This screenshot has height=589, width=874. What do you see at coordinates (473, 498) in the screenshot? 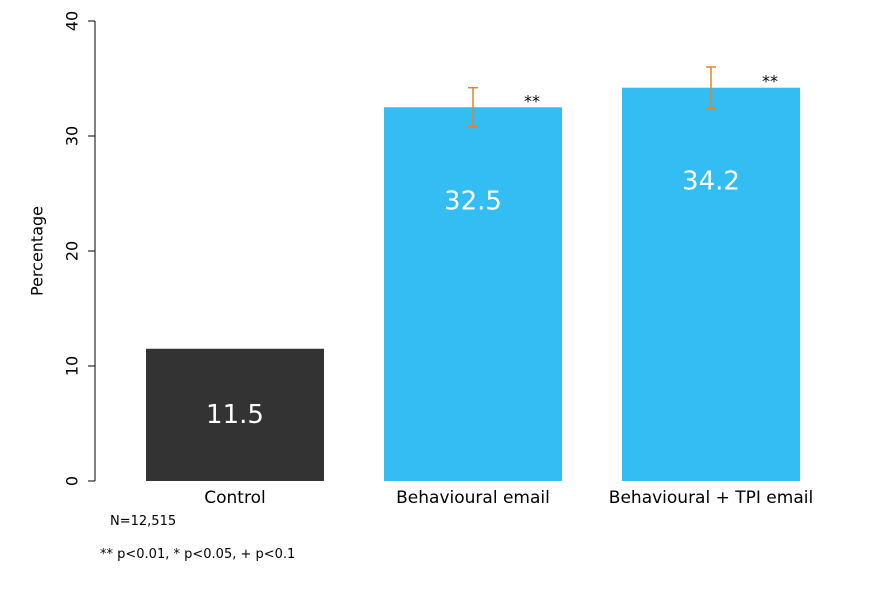
I see `x-category-label: Behavioural email` at bounding box center [473, 498].